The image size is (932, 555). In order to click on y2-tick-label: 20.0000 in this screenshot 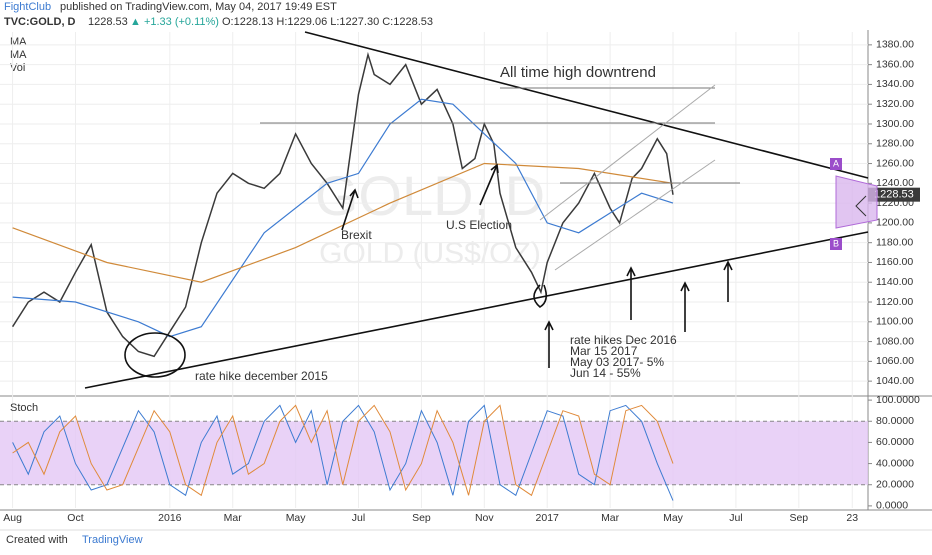, I will do `click(895, 485)`.